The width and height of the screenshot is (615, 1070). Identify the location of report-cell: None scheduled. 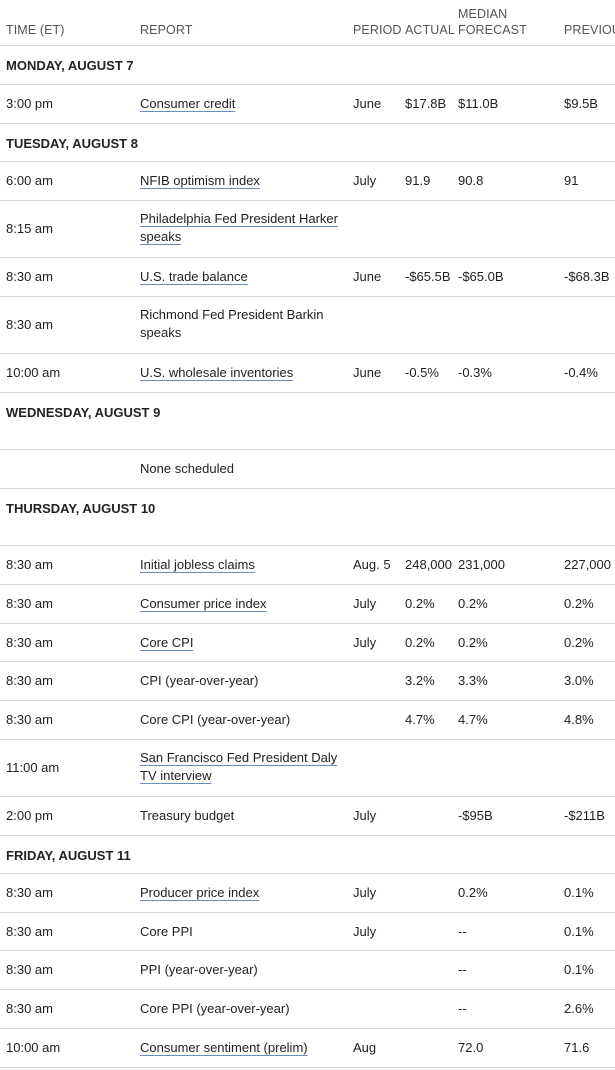
(187, 468).